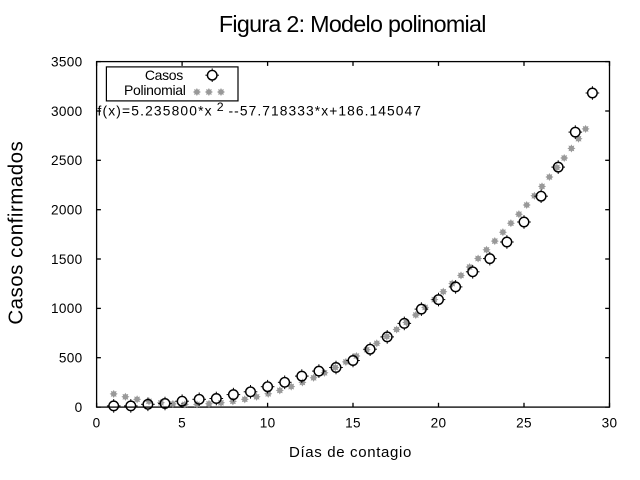  I want to click on svg-text: 1000, so click(67, 308).